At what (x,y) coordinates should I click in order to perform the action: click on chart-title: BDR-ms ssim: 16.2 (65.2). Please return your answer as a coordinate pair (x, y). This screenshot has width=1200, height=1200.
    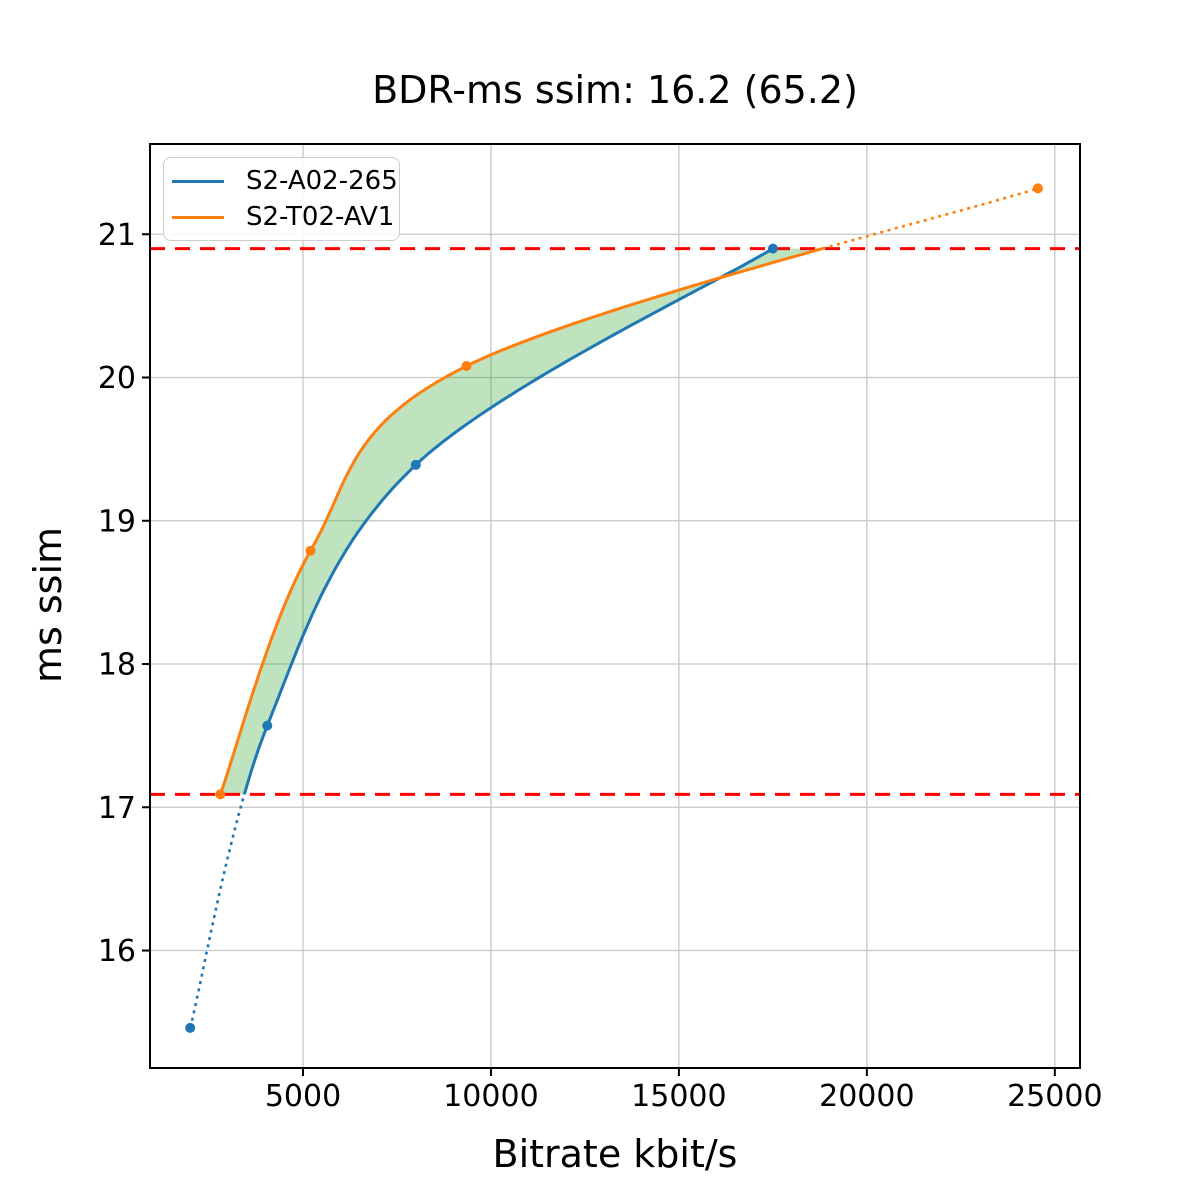
    Looking at the image, I should click on (615, 90).